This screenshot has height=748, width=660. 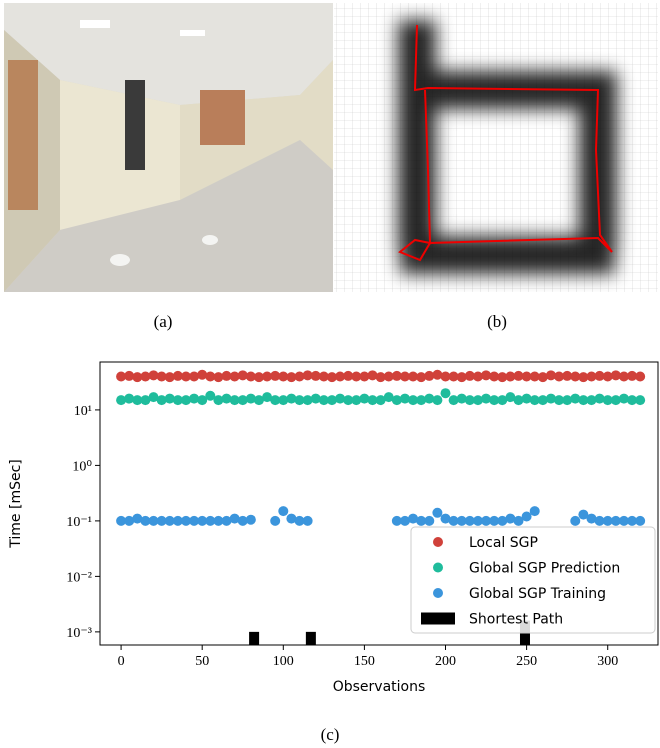 What do you see at coordinates (379, 687) in the screenshot?
I see `x-axis-label: Observations` at bounding box center [379, 687].